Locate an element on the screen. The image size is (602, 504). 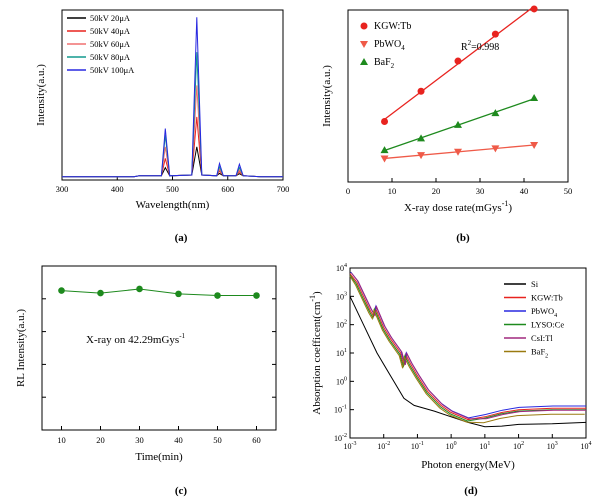
legend-label: LYSO:Ce is located at coordinates (547, 325).